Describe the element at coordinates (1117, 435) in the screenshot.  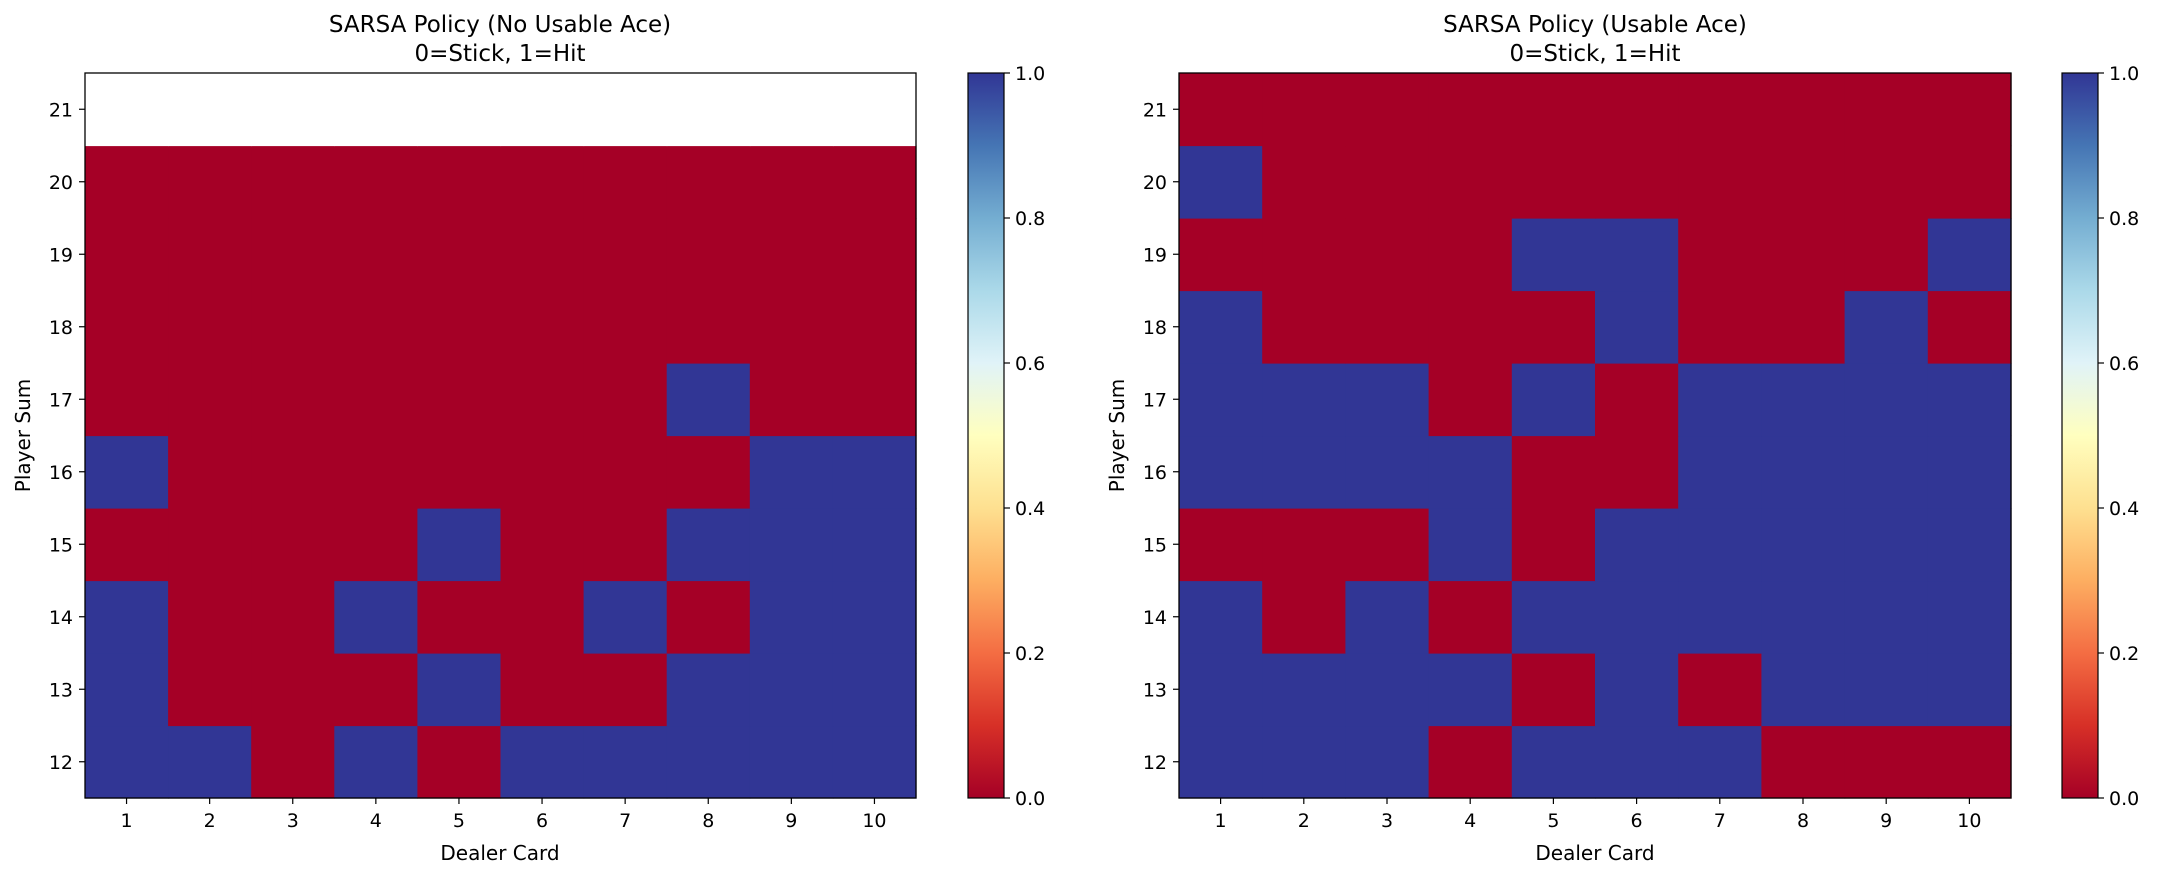
I see `y-axis-label: Player Sum` at that location.